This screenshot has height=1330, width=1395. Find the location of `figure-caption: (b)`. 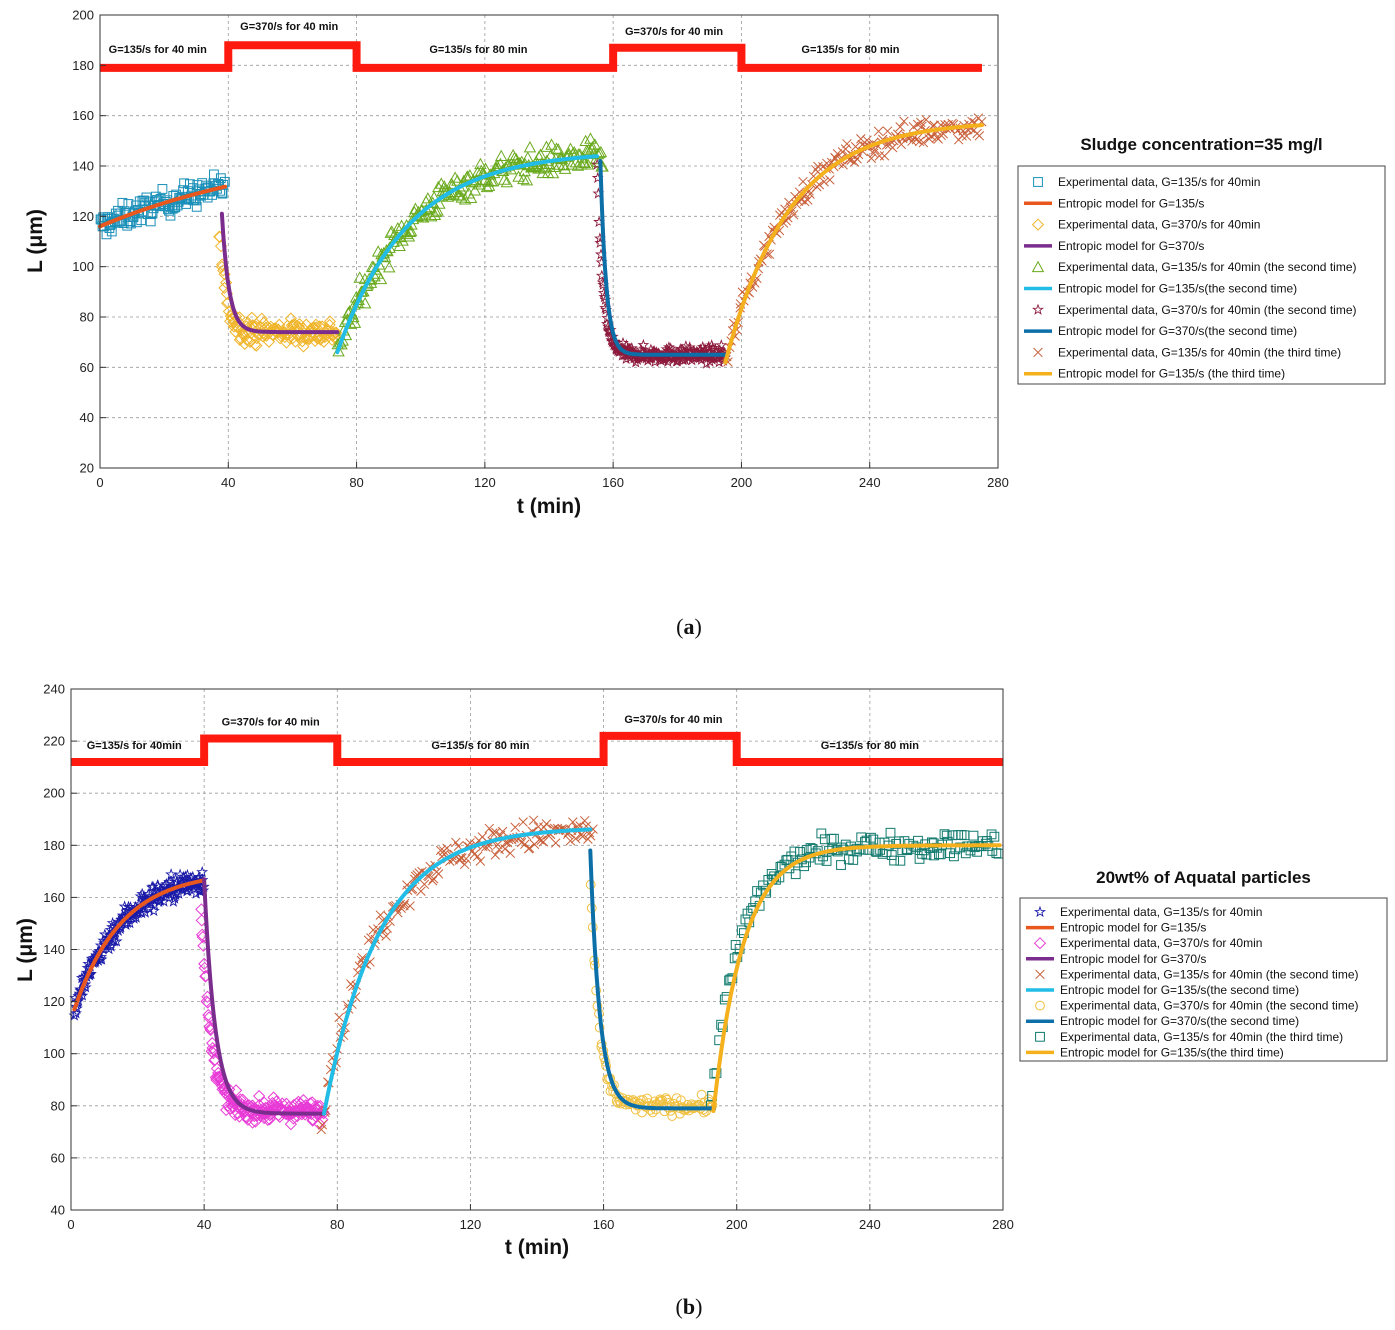

figure-caption: (b) is located at coordinates (689, 1306).